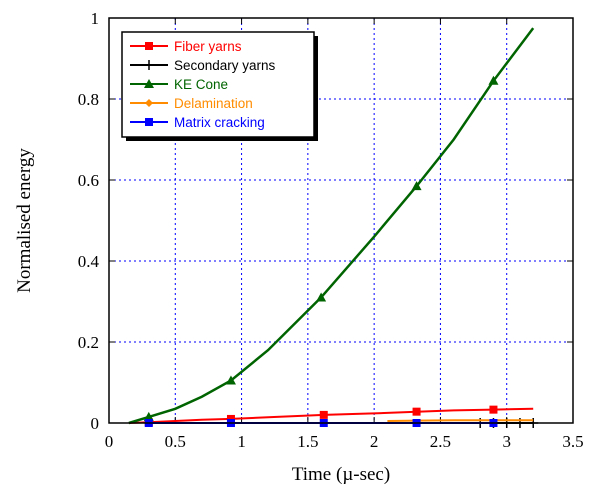 This screenshot has width=591, height=498. What do you see at coordinates (307, 441) in the screenshot?
I see `x-tick-label: 1.5` at bounding box center [307, 441].